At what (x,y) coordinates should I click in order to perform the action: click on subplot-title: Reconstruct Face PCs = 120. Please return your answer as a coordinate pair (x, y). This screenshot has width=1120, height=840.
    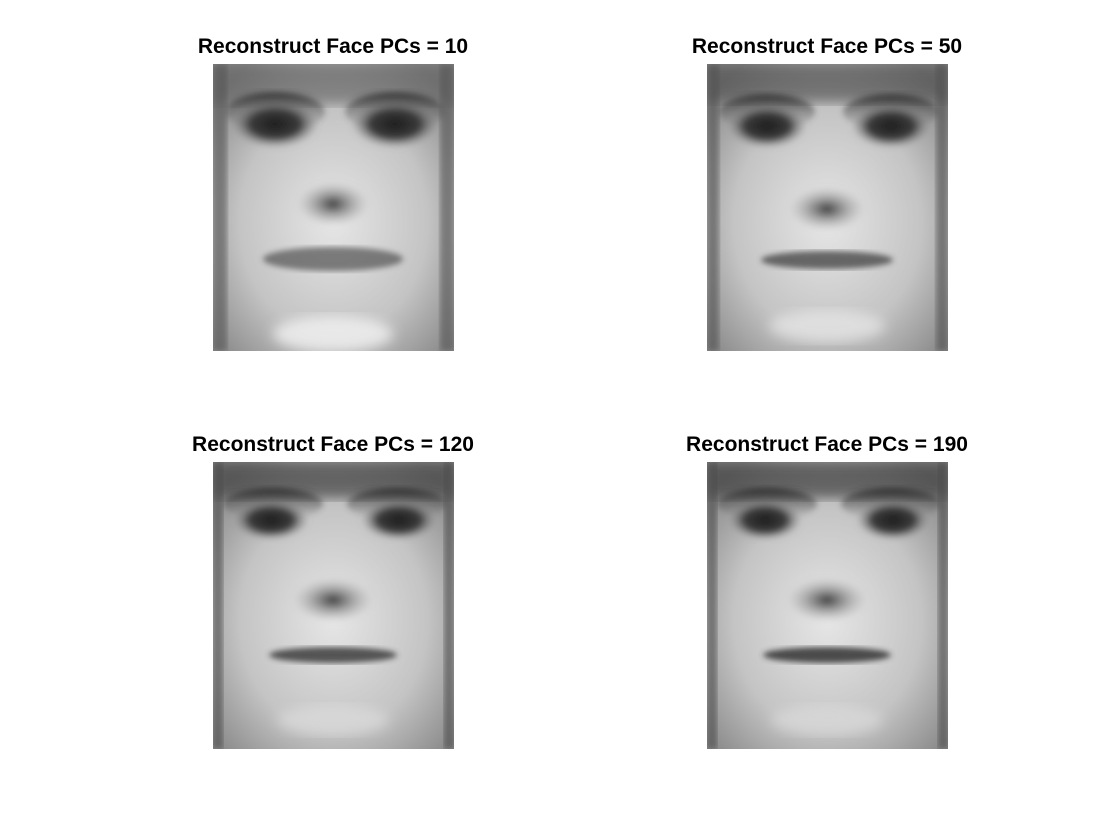
    Looking at the image, I should click on (333, 444).